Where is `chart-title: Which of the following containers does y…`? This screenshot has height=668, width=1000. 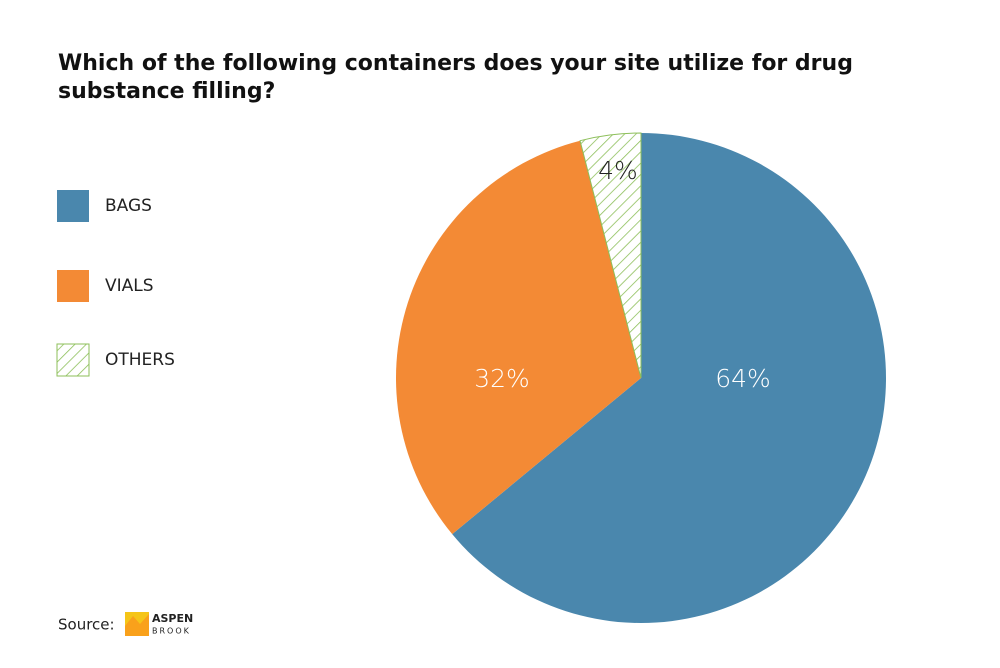 chart-title: Which of the following containers does y… is located at coordinates (455, 77).